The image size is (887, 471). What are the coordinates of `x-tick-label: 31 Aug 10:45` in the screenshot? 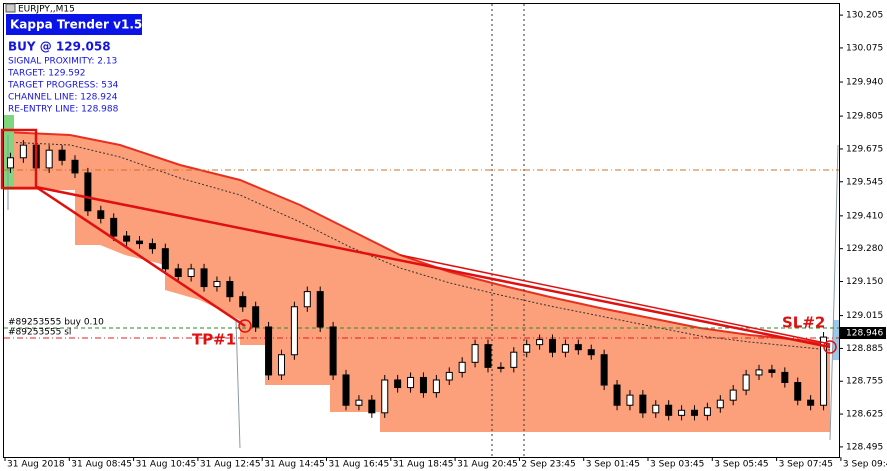 It's located at (166, 465).